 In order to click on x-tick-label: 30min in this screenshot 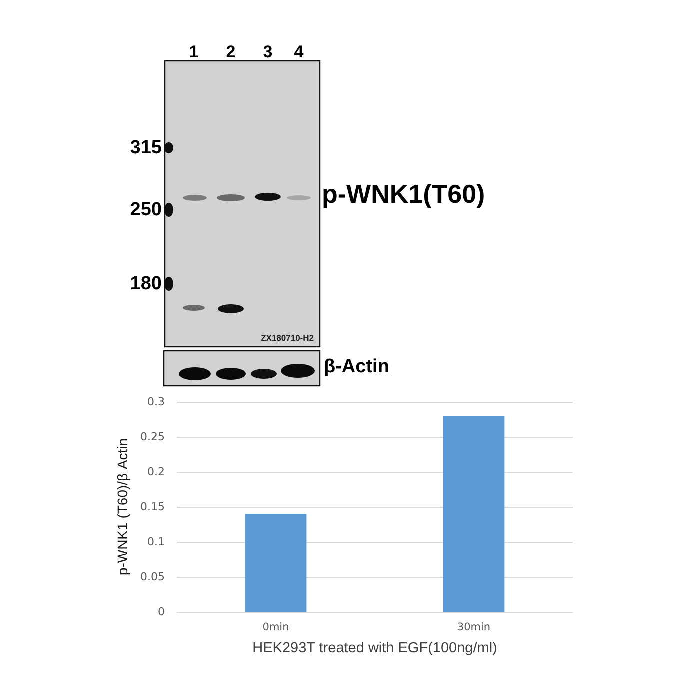, I will do `click(474, 628)`.